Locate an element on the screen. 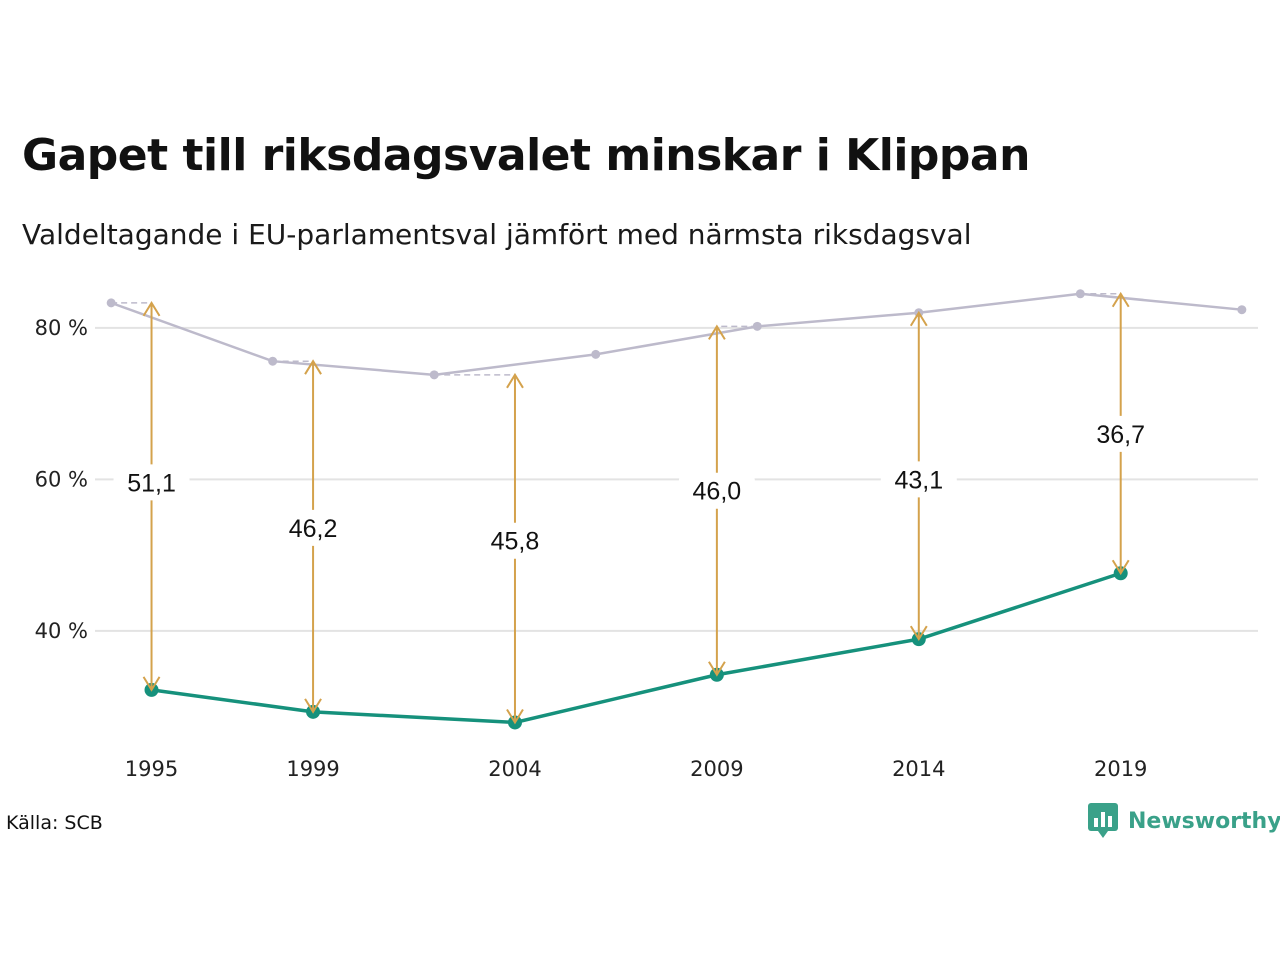 Image resolution: width=1280 pixels, height=960 pixels. eu-line is located at coordinates (636, 648).